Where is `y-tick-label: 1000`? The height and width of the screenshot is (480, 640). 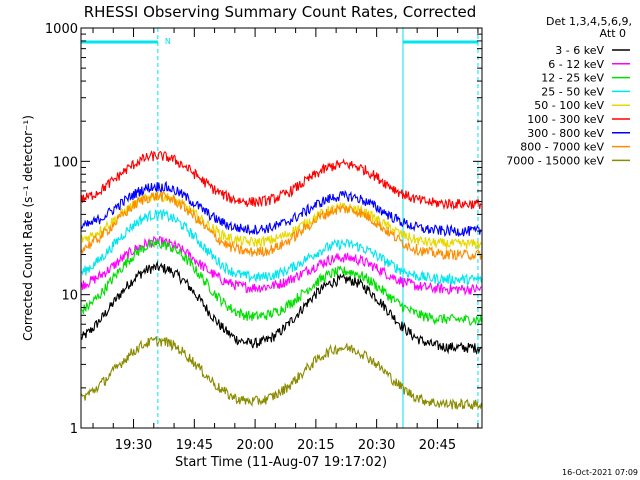 y-tick-label: 1000 is located at coordinates (61, 29).